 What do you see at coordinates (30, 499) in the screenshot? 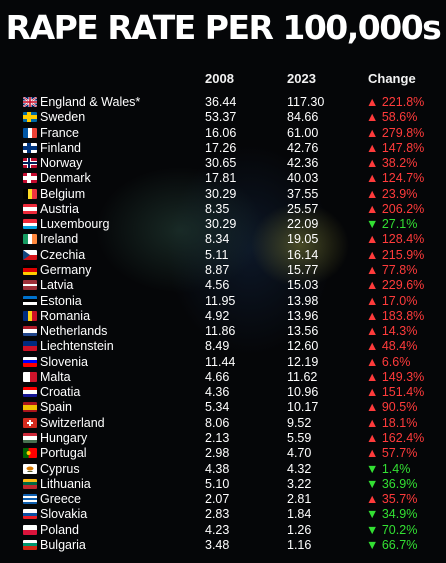
I see `flag-gr-icon` at bounding box center [30, 499].